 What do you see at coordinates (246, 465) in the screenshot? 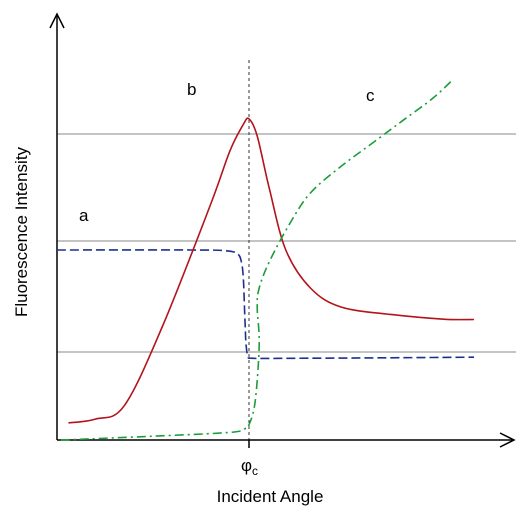
I see `critical-angle-symbol: φ` at bounding box center [246, 465].